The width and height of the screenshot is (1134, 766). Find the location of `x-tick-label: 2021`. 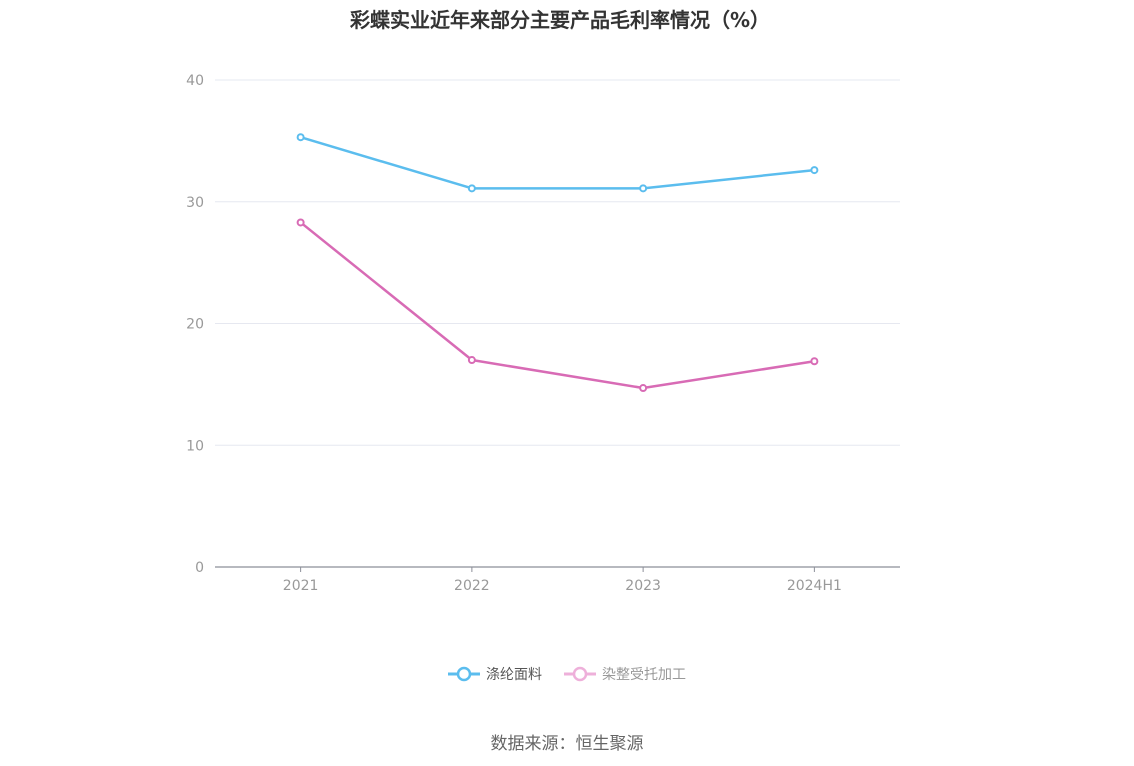

x-tick-label: 2021 is located at coordinates (301, 586).